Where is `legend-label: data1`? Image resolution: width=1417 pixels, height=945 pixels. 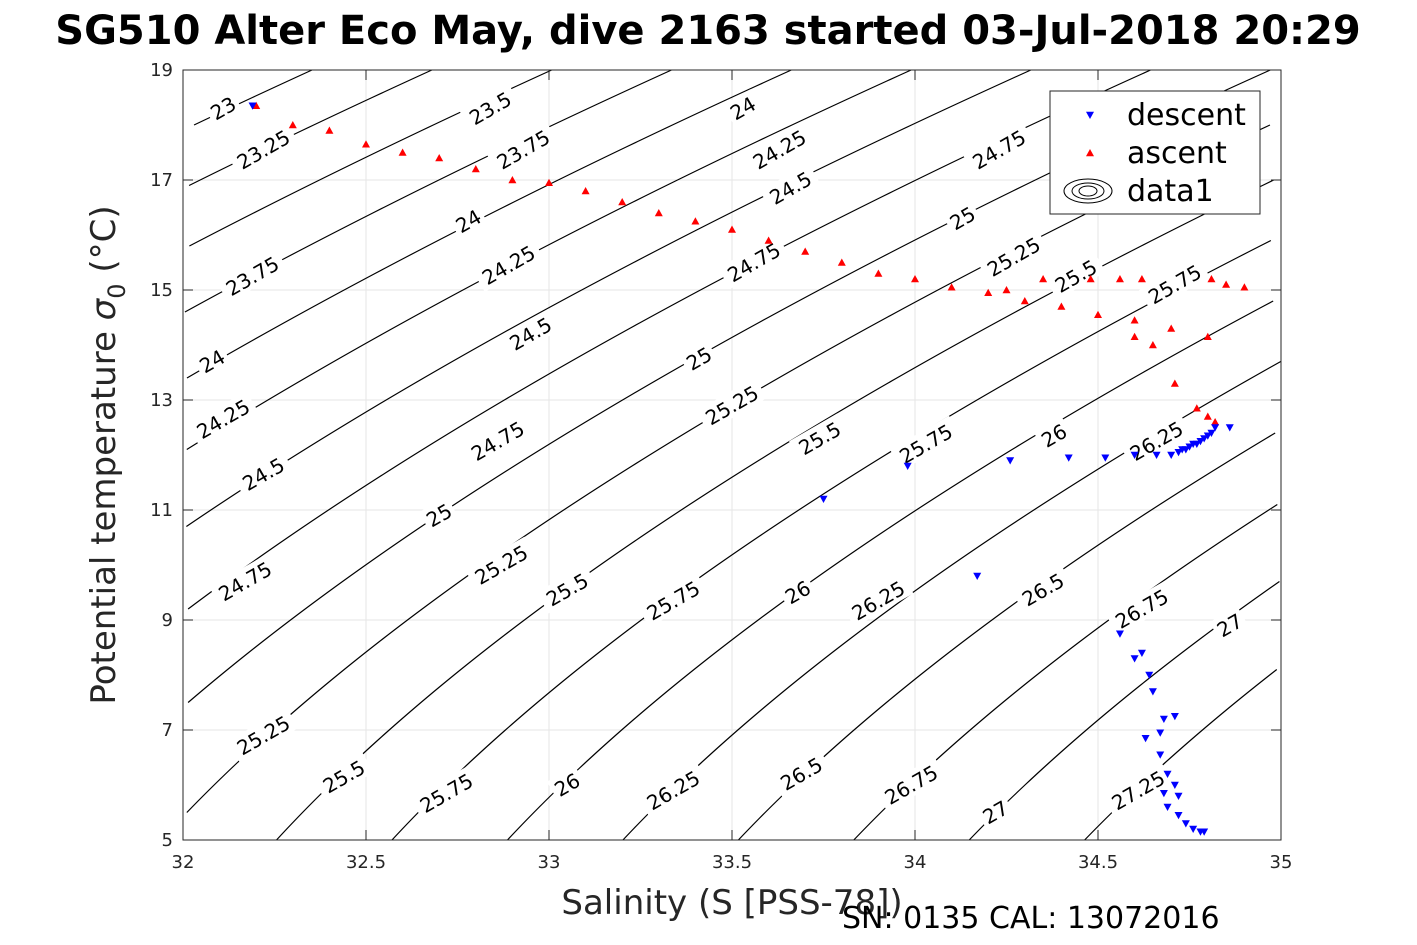 legend-label: data1 is located at coordinates (1170, 191).